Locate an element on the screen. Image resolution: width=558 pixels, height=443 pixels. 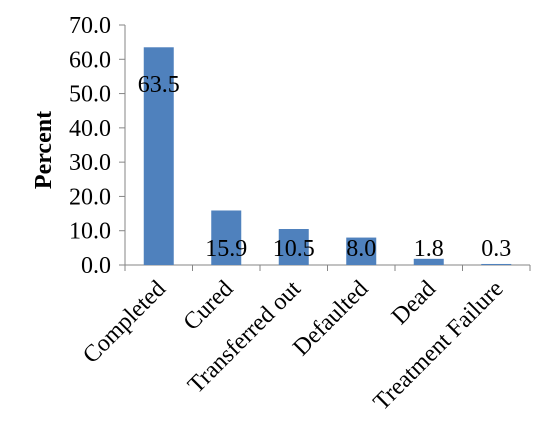
y-tick-label: 0.0 is located at coordinates (96, 266).